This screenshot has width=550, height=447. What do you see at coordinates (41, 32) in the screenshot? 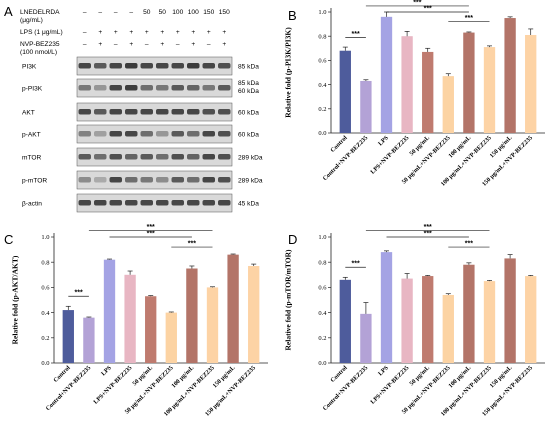
I see `treatment-label: LPS (1 μg/mL)` at bounding box center [41, 32].